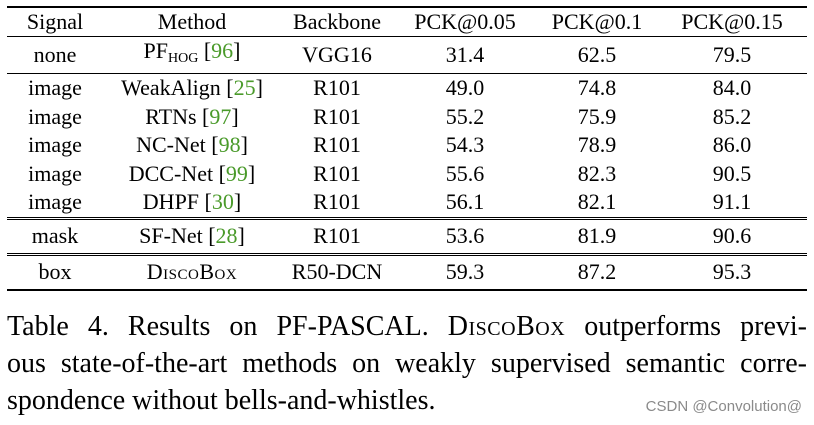  Describe the element at coordinates (171, 116) in the screenshot. I see `method-name: RTNs` at that location.